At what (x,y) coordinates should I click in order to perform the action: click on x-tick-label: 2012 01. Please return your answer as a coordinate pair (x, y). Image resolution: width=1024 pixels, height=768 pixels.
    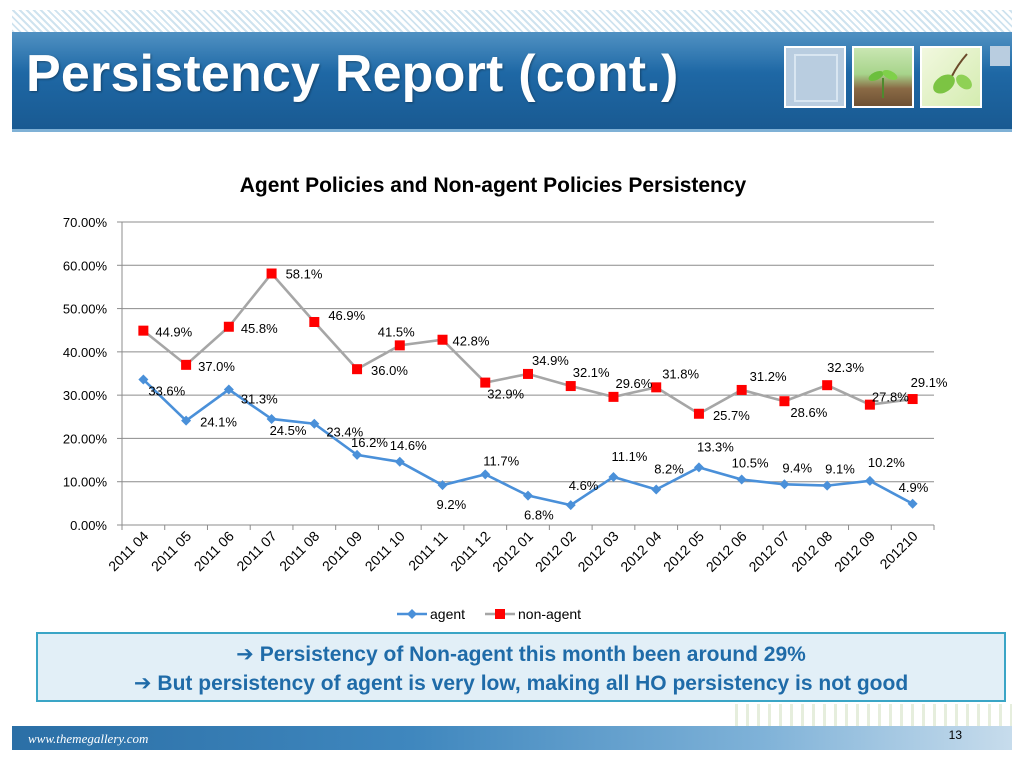
    Looking at the image, I should click on (512, 551).